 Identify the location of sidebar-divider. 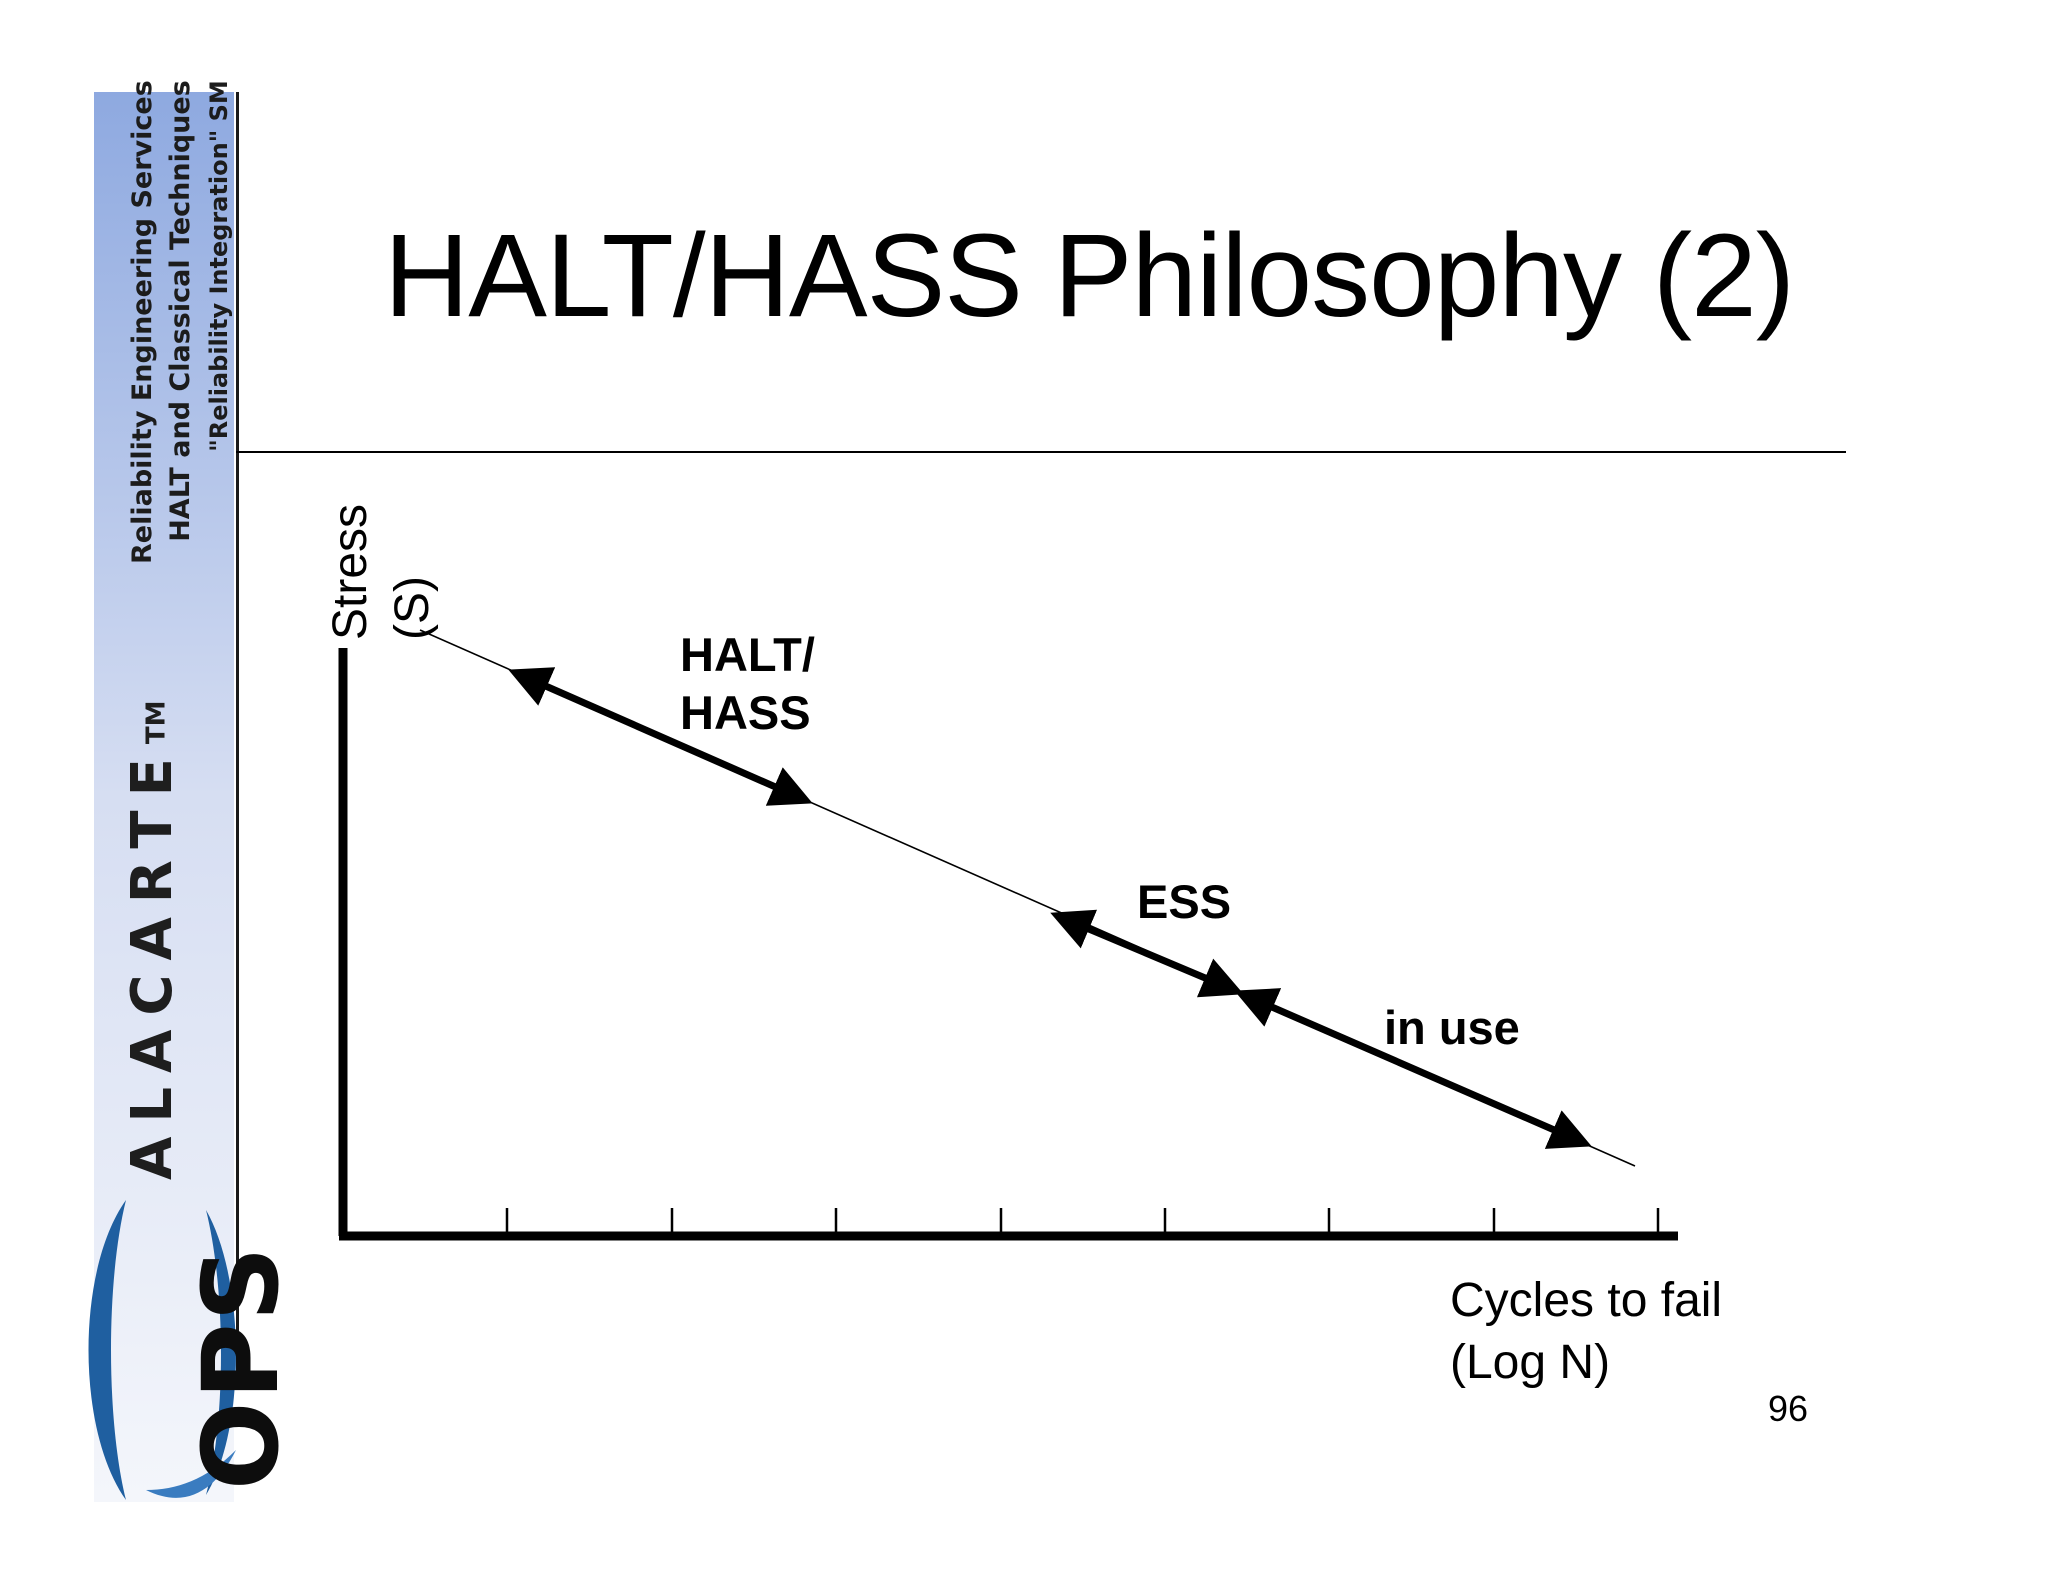
(237, 737).